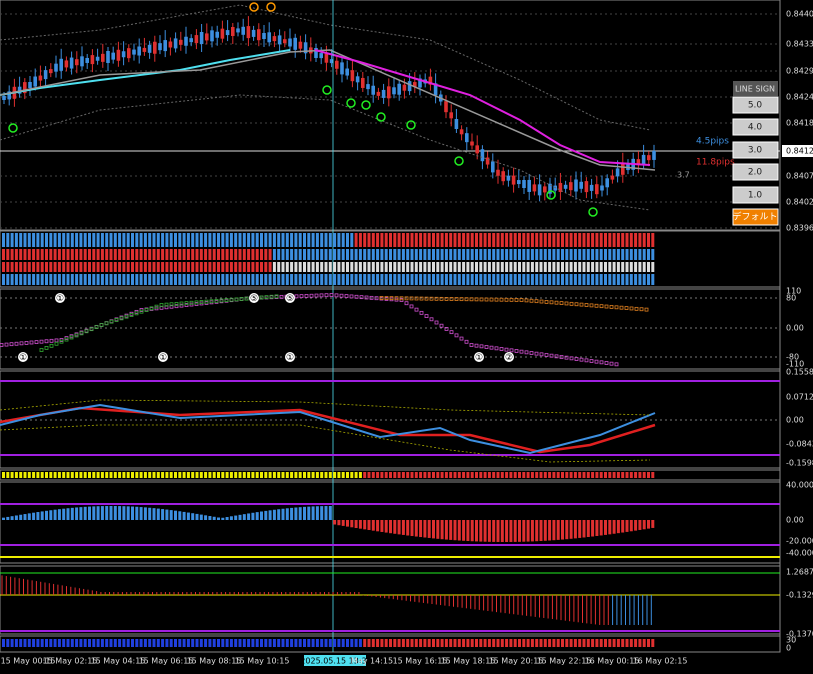 The image size is (813, 674). Describe the element at coordinates (755, 217) in the screenshot. I see `line-sign-button: デフォルト` at that location.